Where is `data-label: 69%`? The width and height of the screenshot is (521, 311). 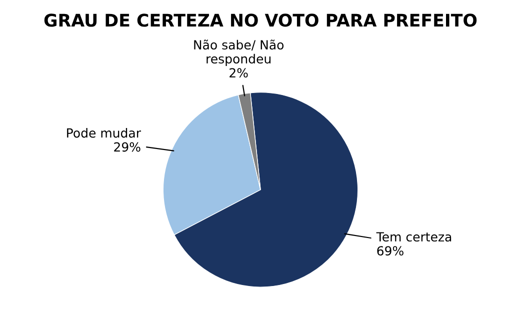
data-label: 69% is located at coordinates (390, 251).